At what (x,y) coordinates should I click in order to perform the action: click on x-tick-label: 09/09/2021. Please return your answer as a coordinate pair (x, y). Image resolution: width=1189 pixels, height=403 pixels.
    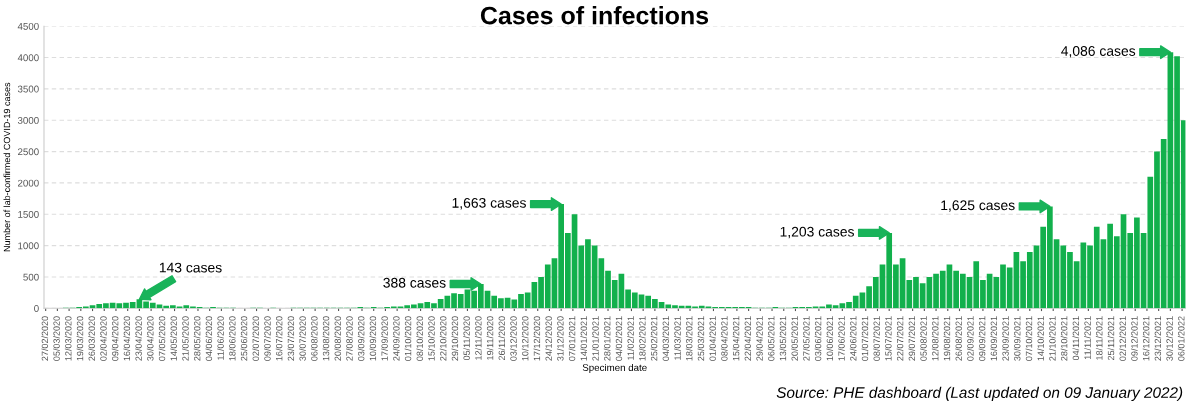
    Looking at the image, I should click on (982, 338).